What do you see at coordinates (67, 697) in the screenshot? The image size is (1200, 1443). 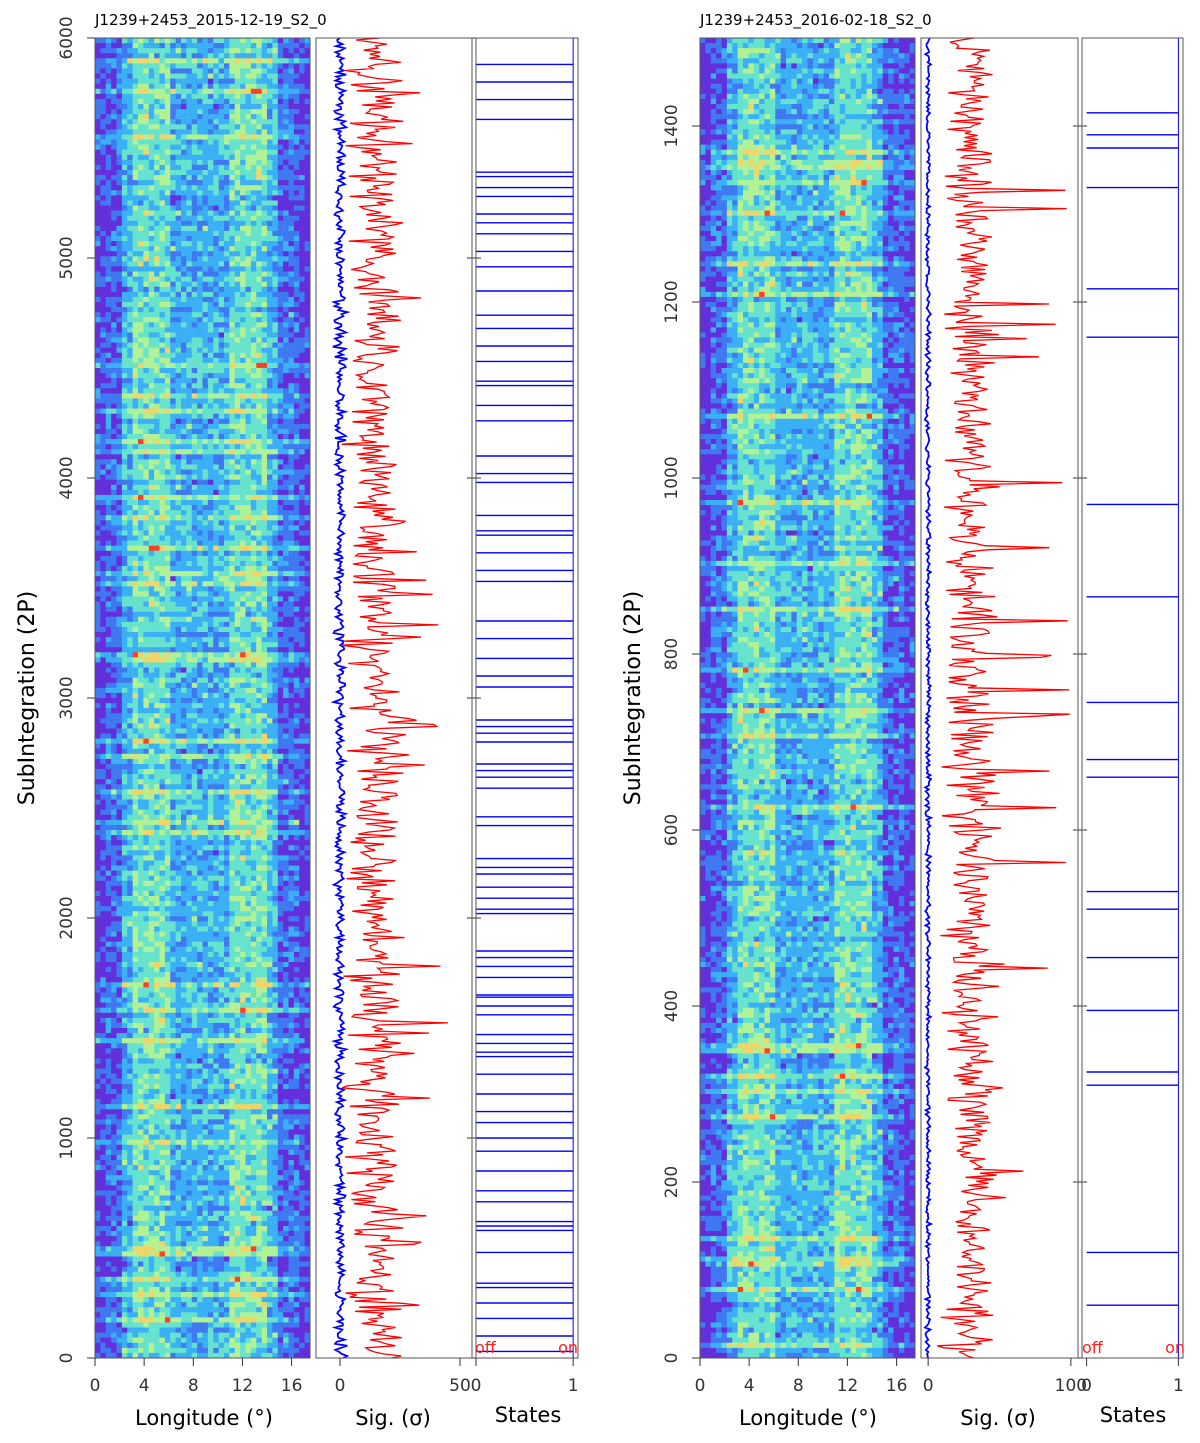 I see `y-tick-label: 3000` at bounding box center [67, 697].